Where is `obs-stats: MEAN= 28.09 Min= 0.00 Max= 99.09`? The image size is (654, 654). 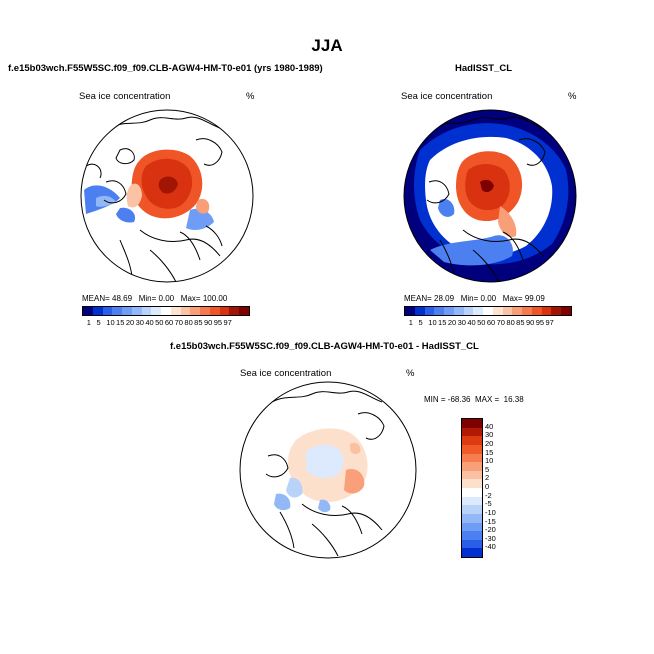
obs-stats: MEAN= 28.09 Min= 0.00 Max= 99.09 is located at coordinates (474, 298).